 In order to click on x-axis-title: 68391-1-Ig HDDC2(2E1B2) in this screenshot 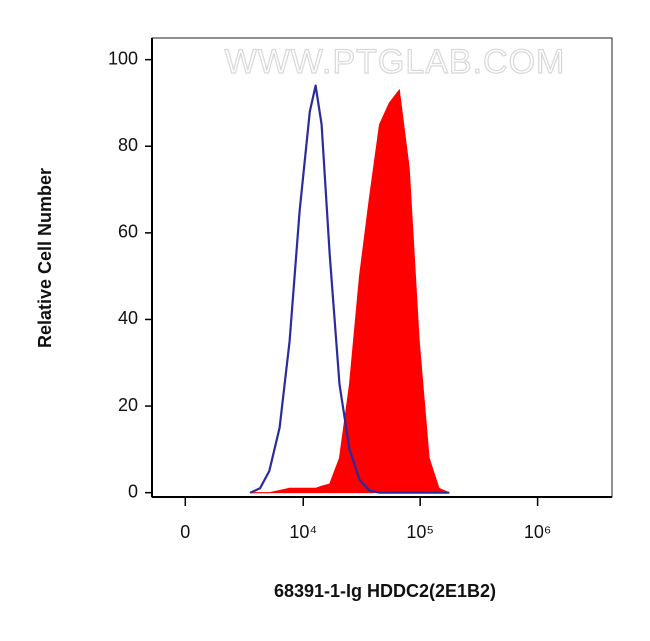, I will do `click(385, 591)`.